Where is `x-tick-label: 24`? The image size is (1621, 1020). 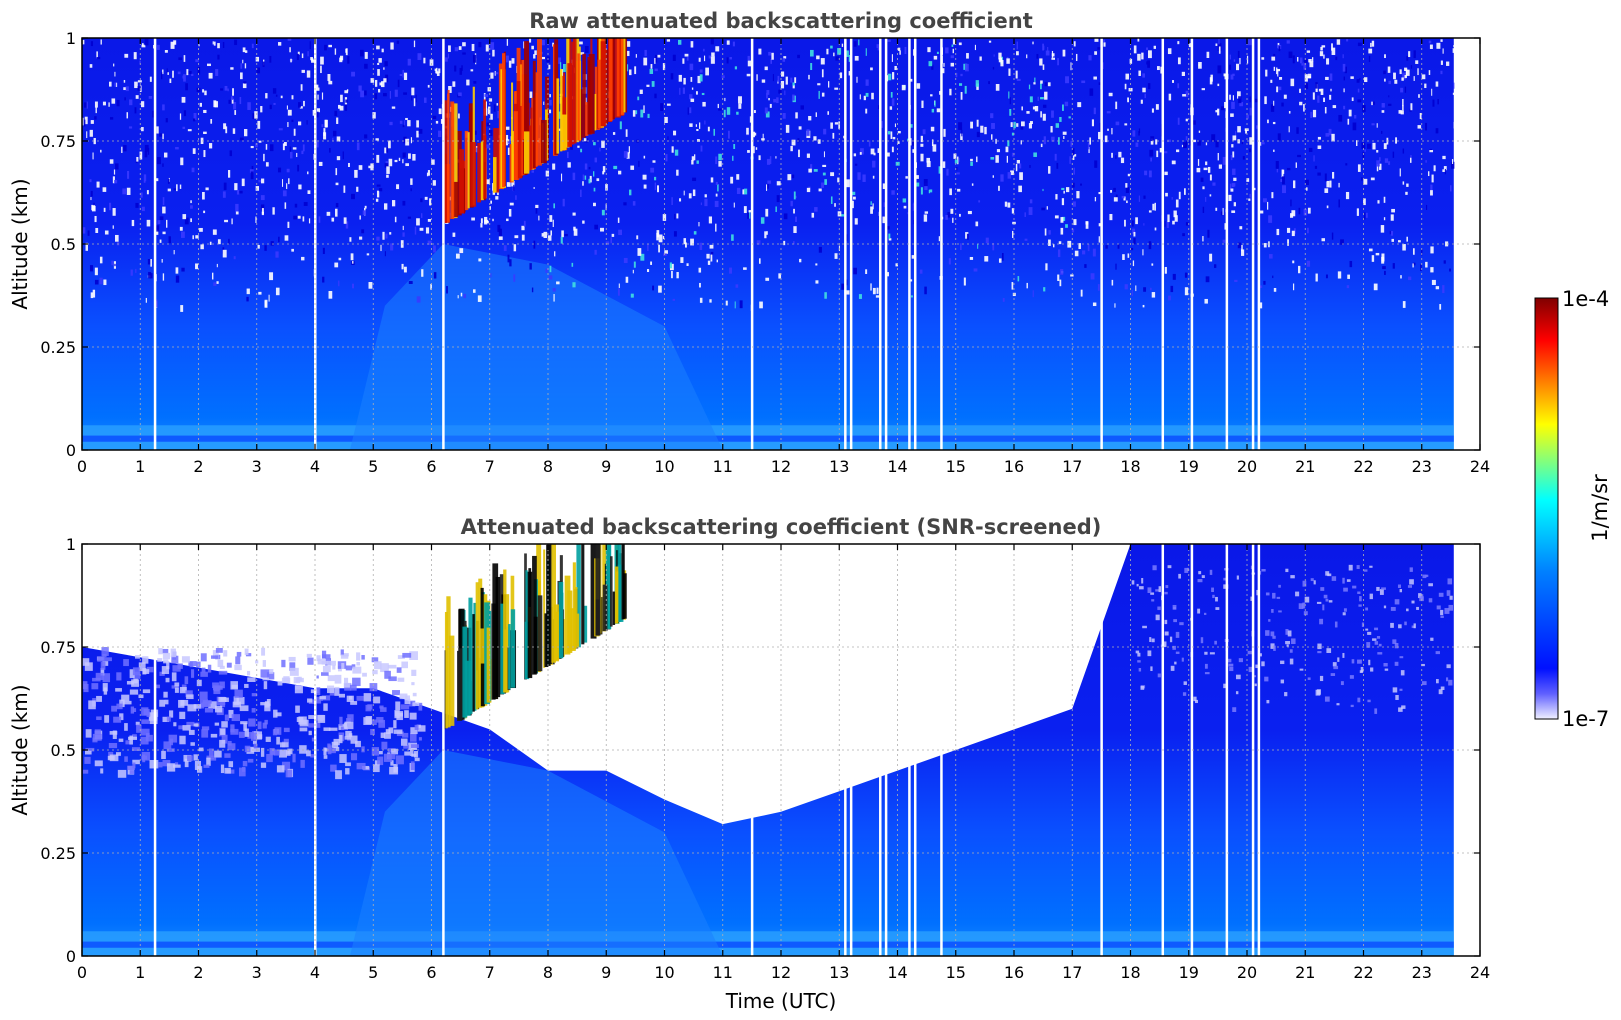 x-tick-label: 24 is located at coordinates (1480, 972).